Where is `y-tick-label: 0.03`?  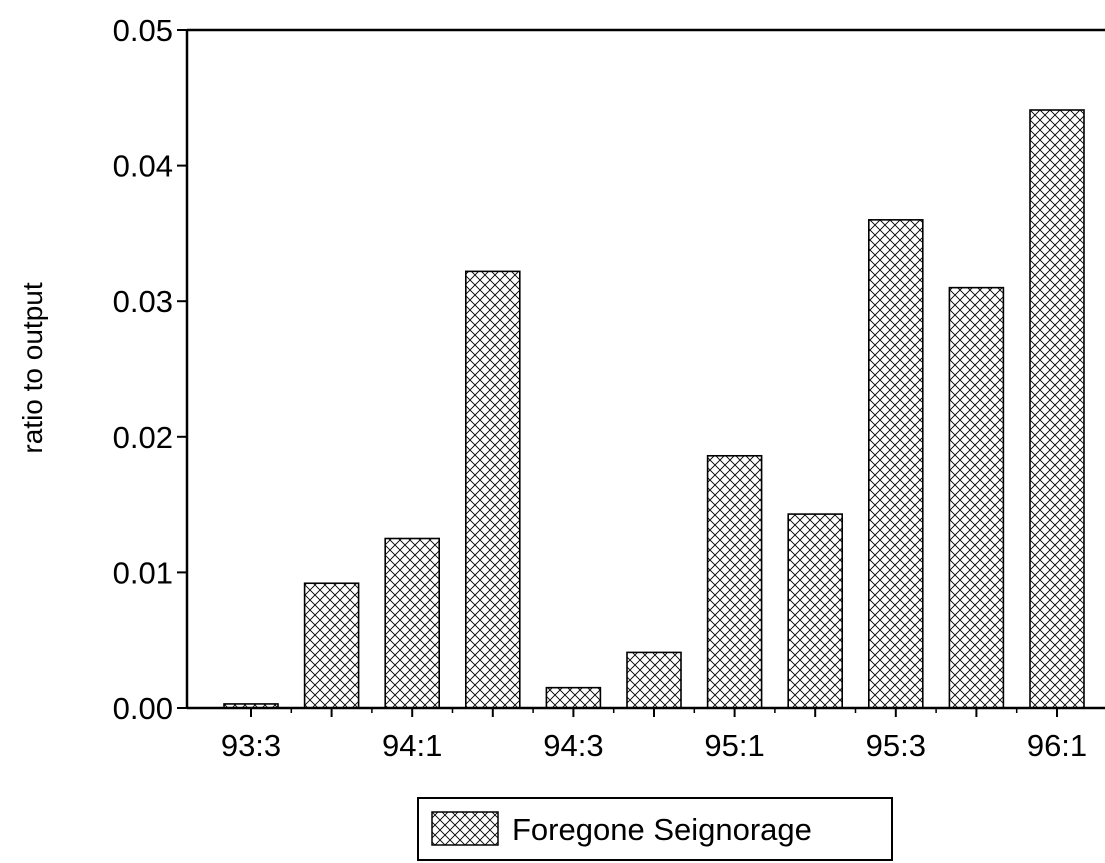 y-tick-label: 0.03 is located at coordinates (143, 301).